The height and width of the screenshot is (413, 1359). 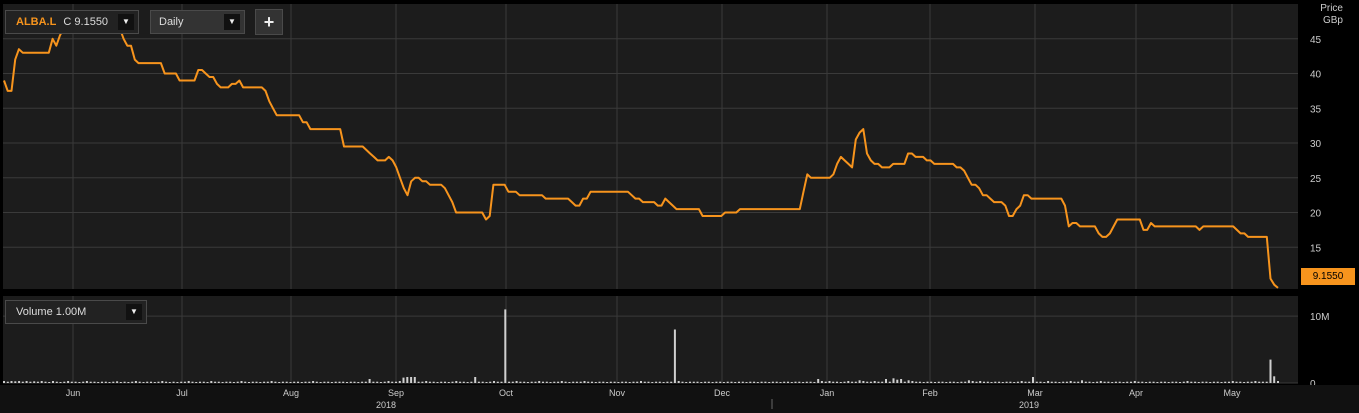 I want to click on y-tick-label: 45, so click(x=1316, y=40).